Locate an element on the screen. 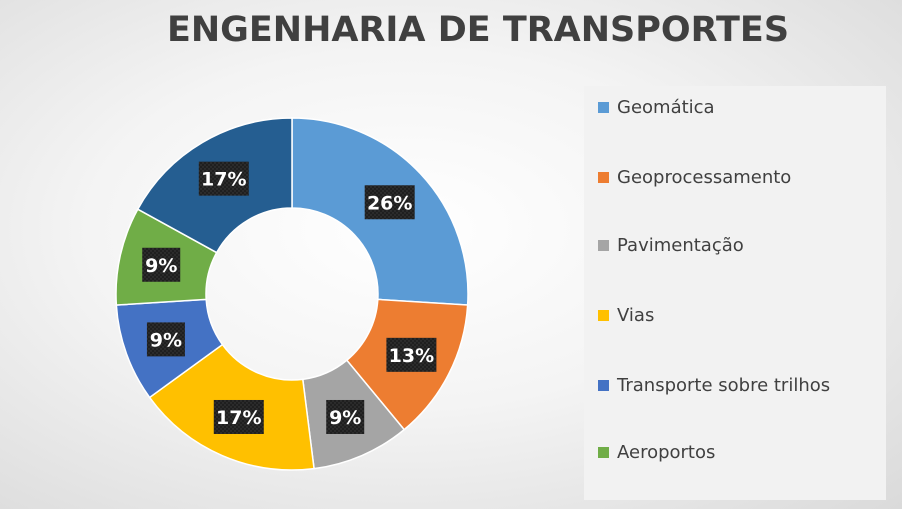  legend-item: Geoprocessamento is located at coordinates (694, 177).